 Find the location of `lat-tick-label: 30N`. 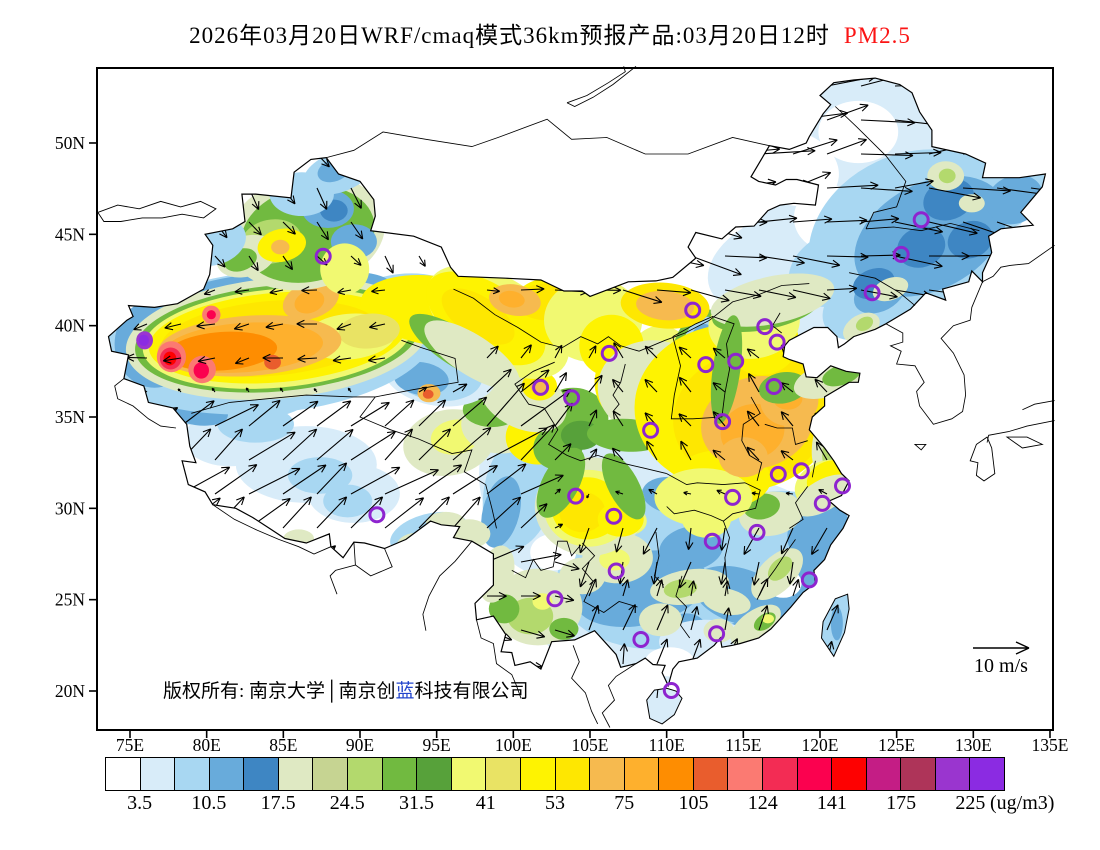

lat-tick-label: 30N is located at coordinates (70, 508).